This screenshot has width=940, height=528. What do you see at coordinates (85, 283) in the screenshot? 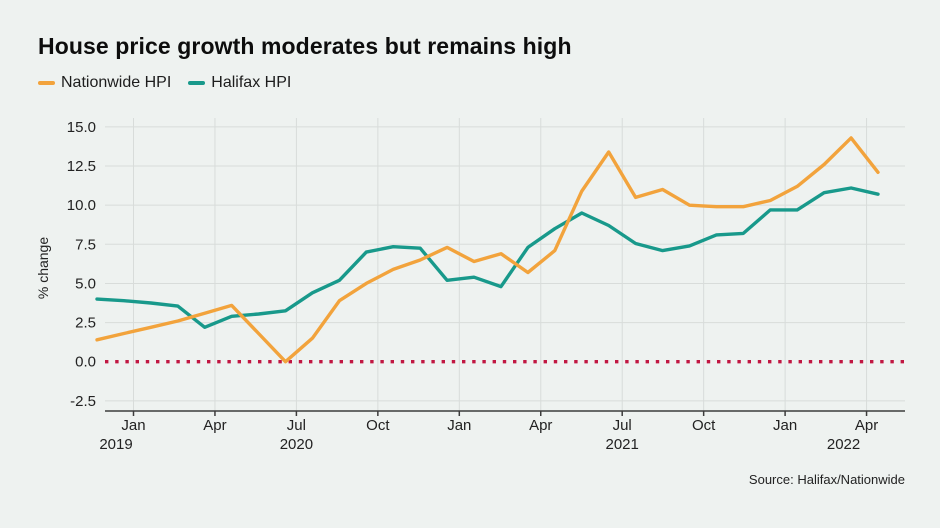
I see `y-tick-label: 5.0` at bounding box center [85, 283].